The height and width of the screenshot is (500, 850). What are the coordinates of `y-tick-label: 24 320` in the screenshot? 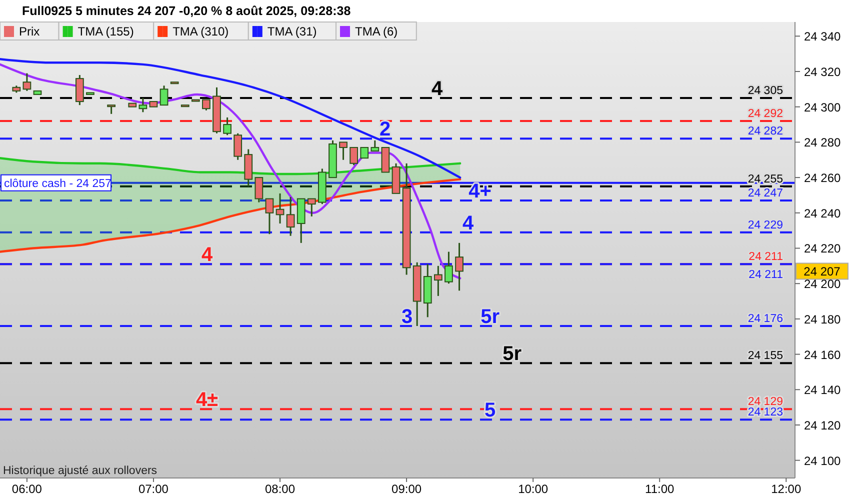 It's located at (823, 71).